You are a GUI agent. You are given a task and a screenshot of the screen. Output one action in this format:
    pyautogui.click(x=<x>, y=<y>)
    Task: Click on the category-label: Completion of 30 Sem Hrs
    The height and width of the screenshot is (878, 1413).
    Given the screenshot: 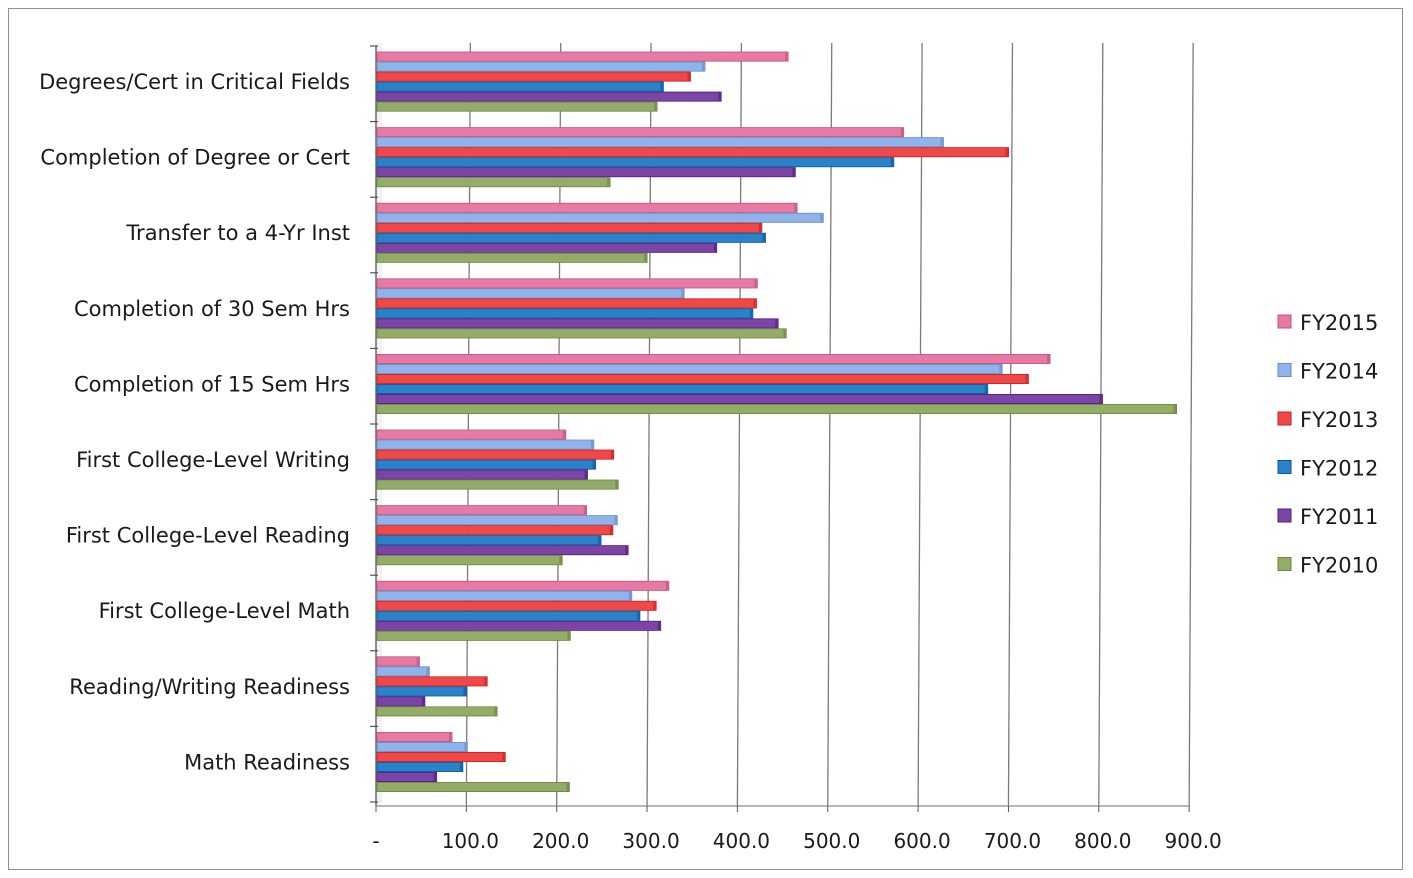 What is the action you would take?
    pyautogui.click(x=212, y=309)
    